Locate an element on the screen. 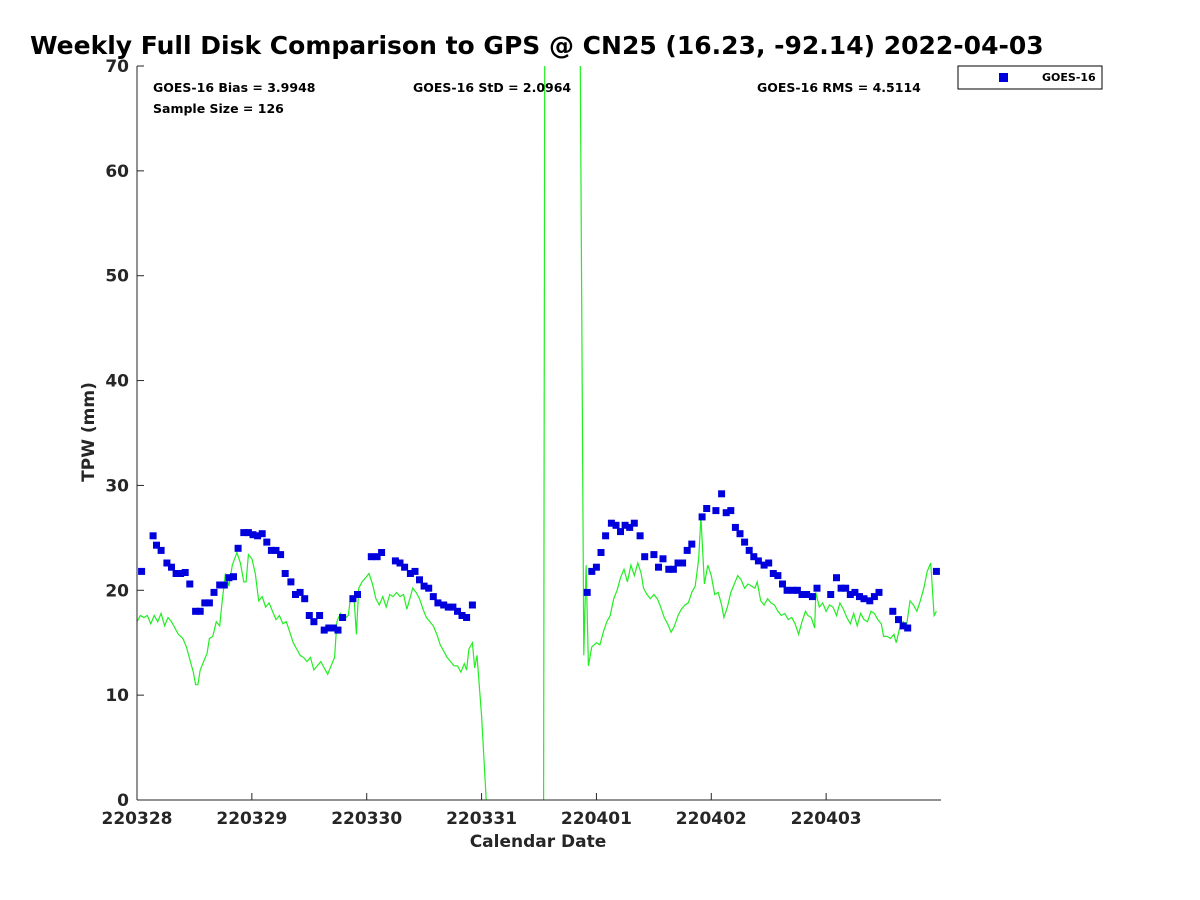 This screenshot has width=1200, height=900. x-tick-label: 220402 is located at coordinates (711, 819).